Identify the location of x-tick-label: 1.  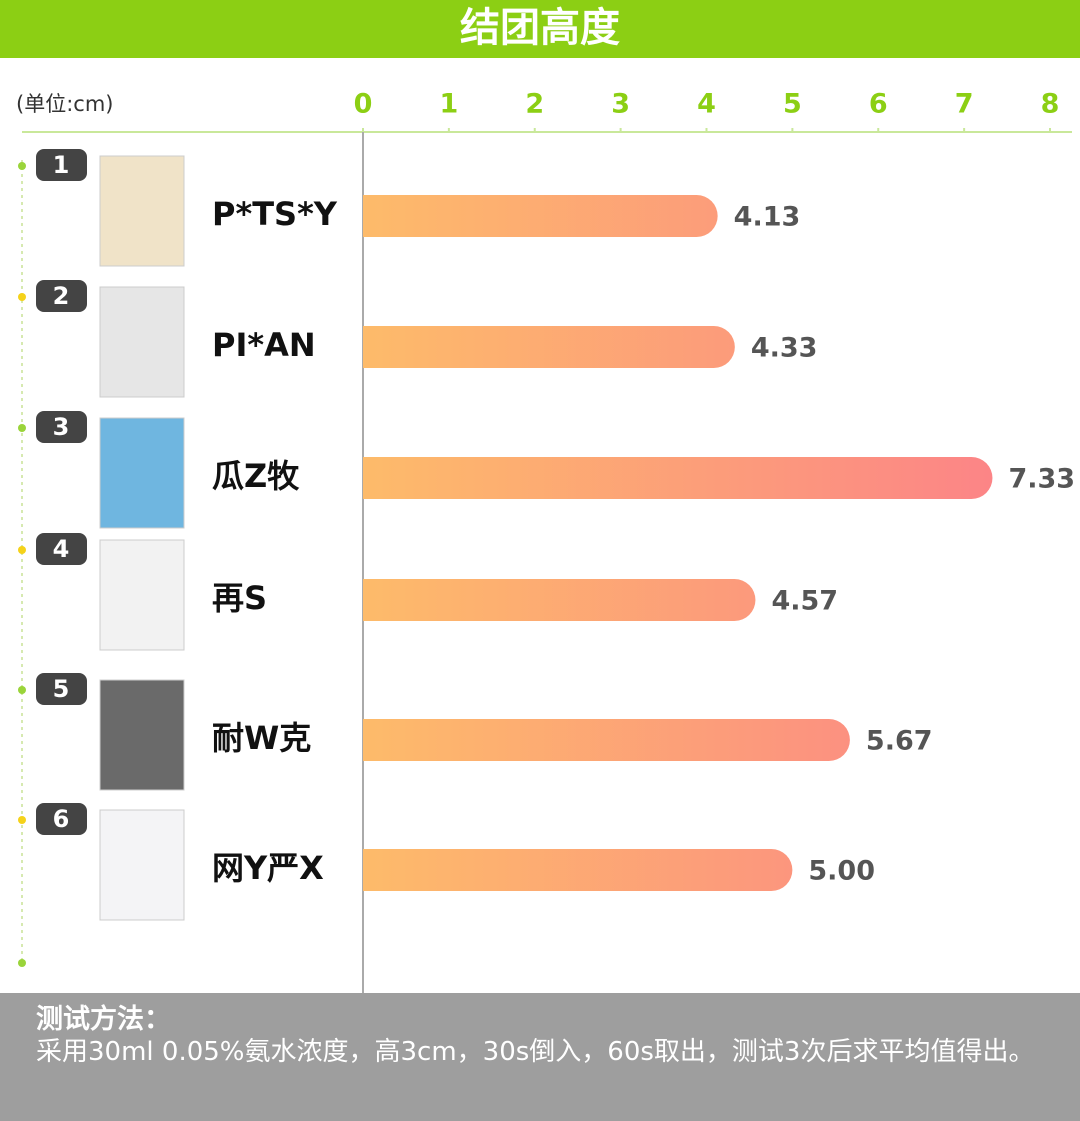
(448, 104).